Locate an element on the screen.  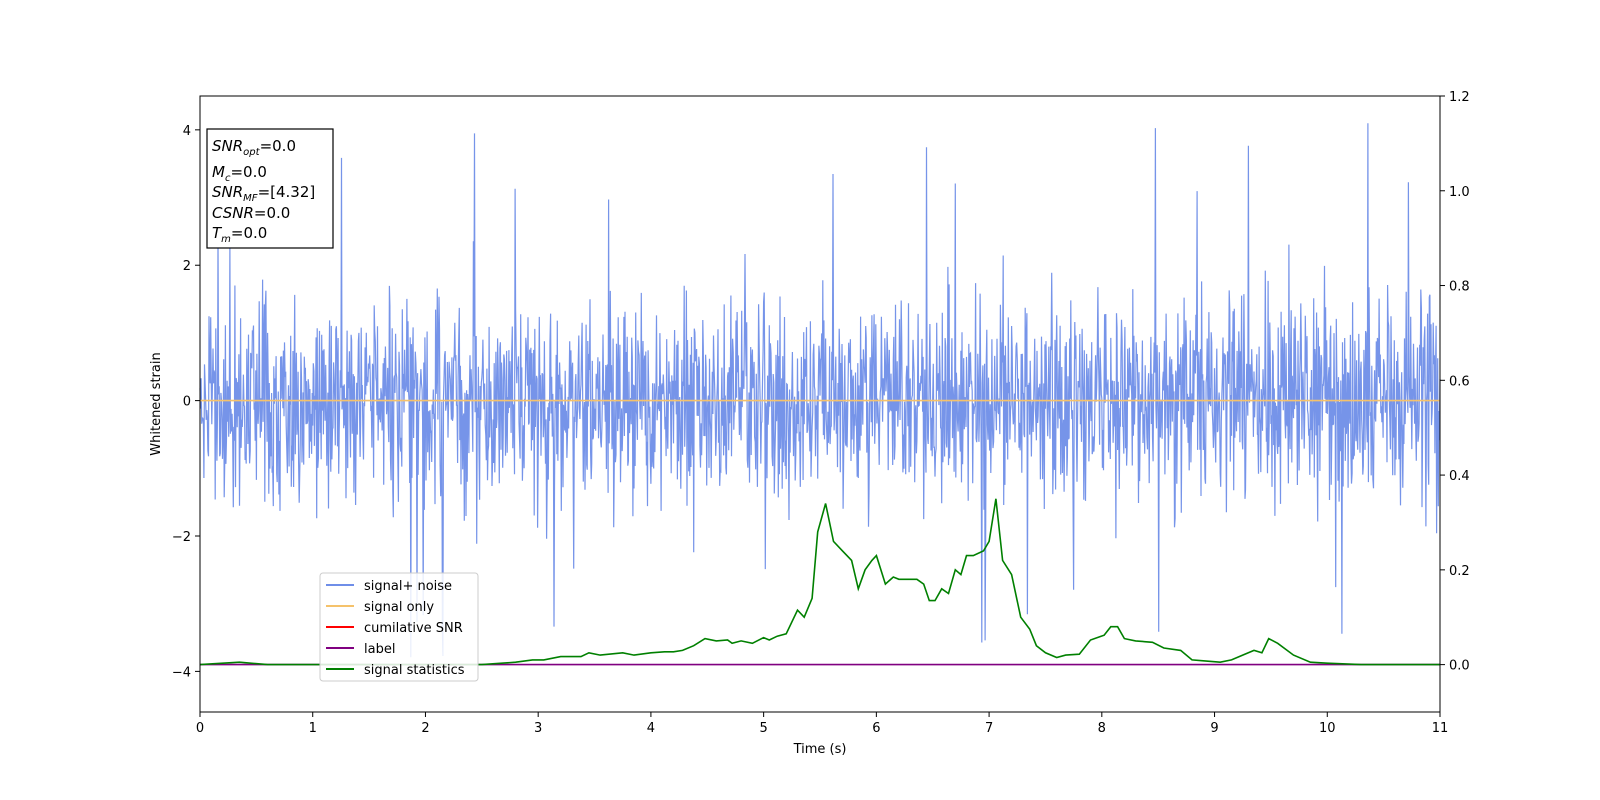
x-axis-label: Time (s) is located at coordinates (820, 749).